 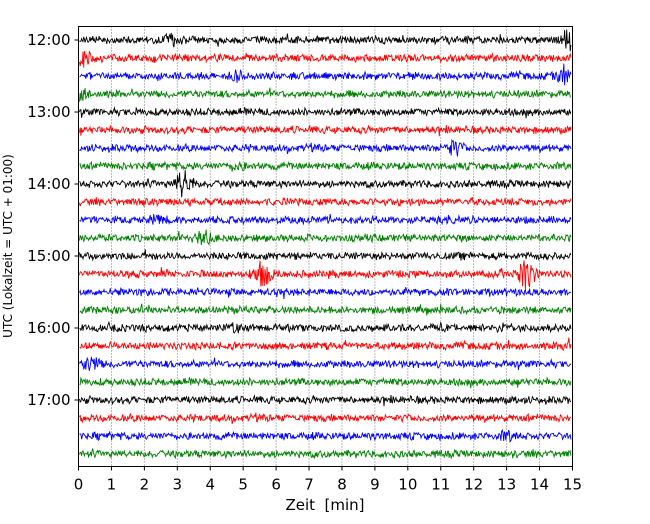 What do you see at coordinates (48, 400) in the screenshot?
I see `y-tick-label: 17:00` at bounding box center [48, 400].